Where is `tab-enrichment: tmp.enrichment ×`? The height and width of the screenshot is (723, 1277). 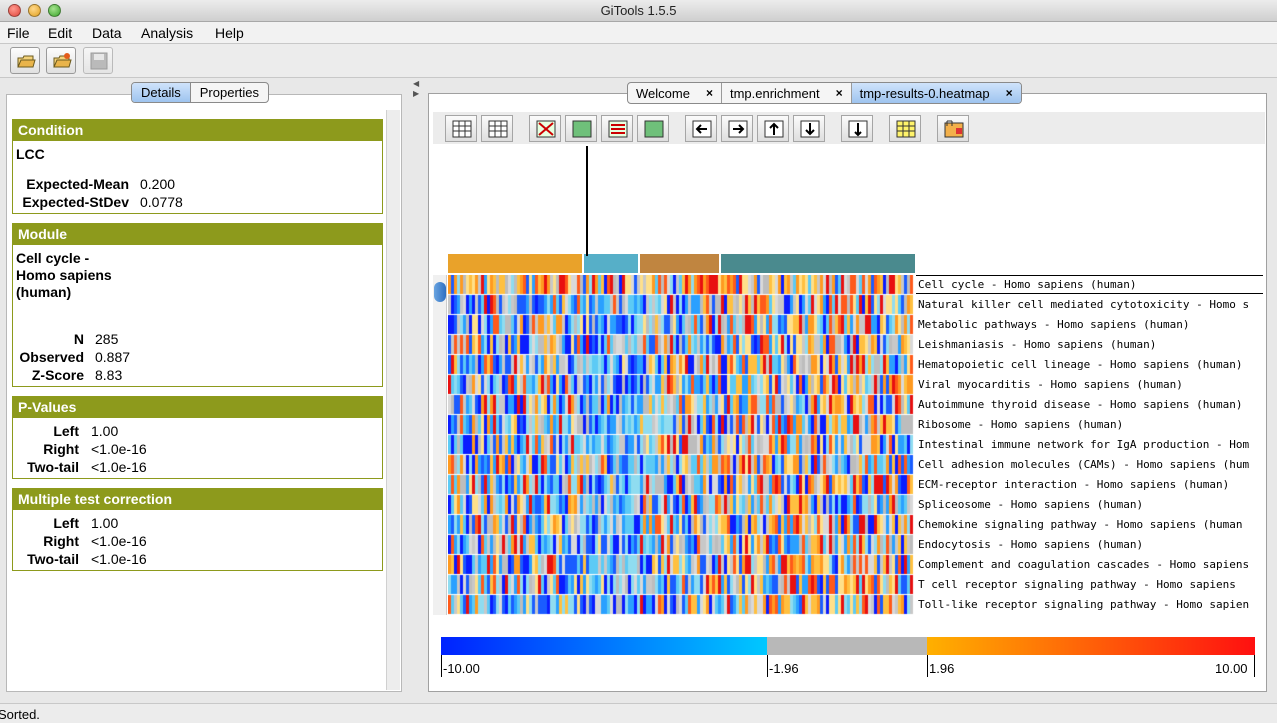 tab-enrichment: tmp.enrichment × is located at coordinates (787, 93).